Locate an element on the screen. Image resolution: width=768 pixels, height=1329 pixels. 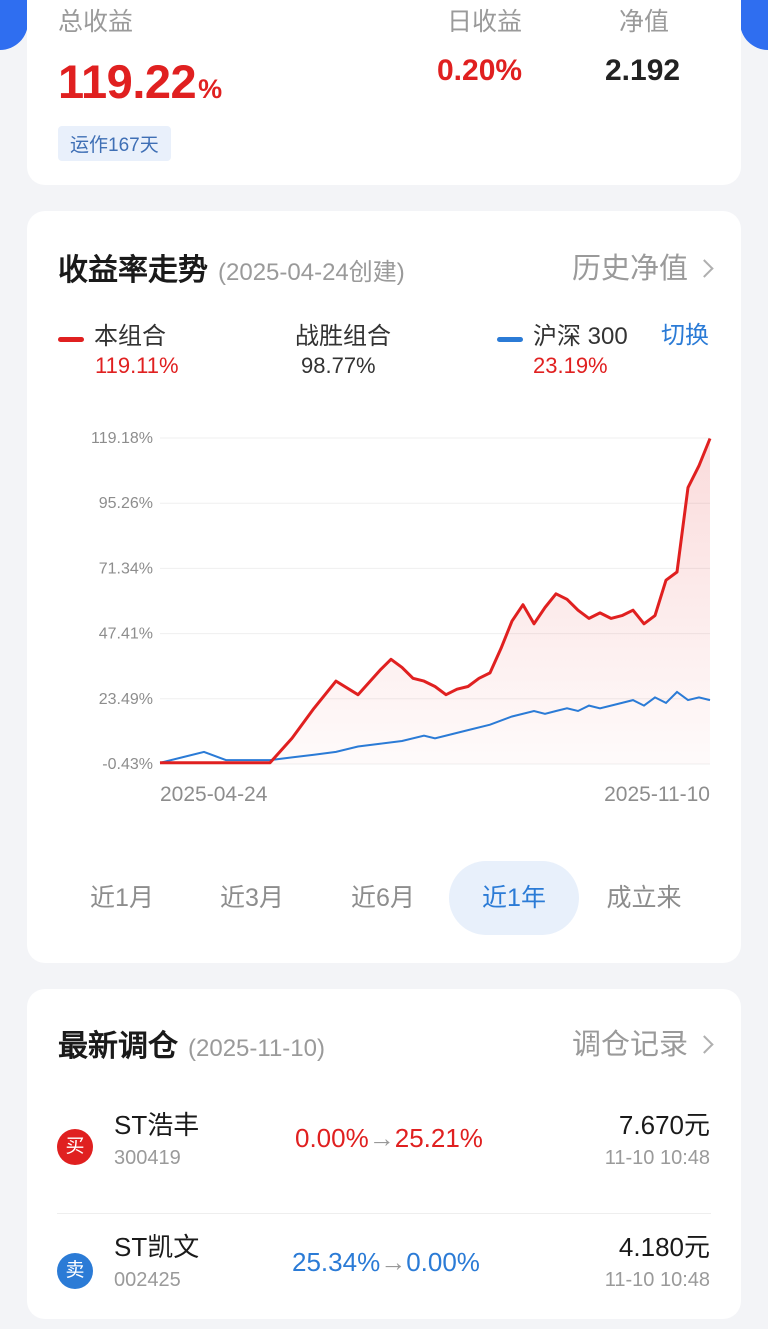
history-nav-link: 历史净值 is located at coordinates (642, 266).